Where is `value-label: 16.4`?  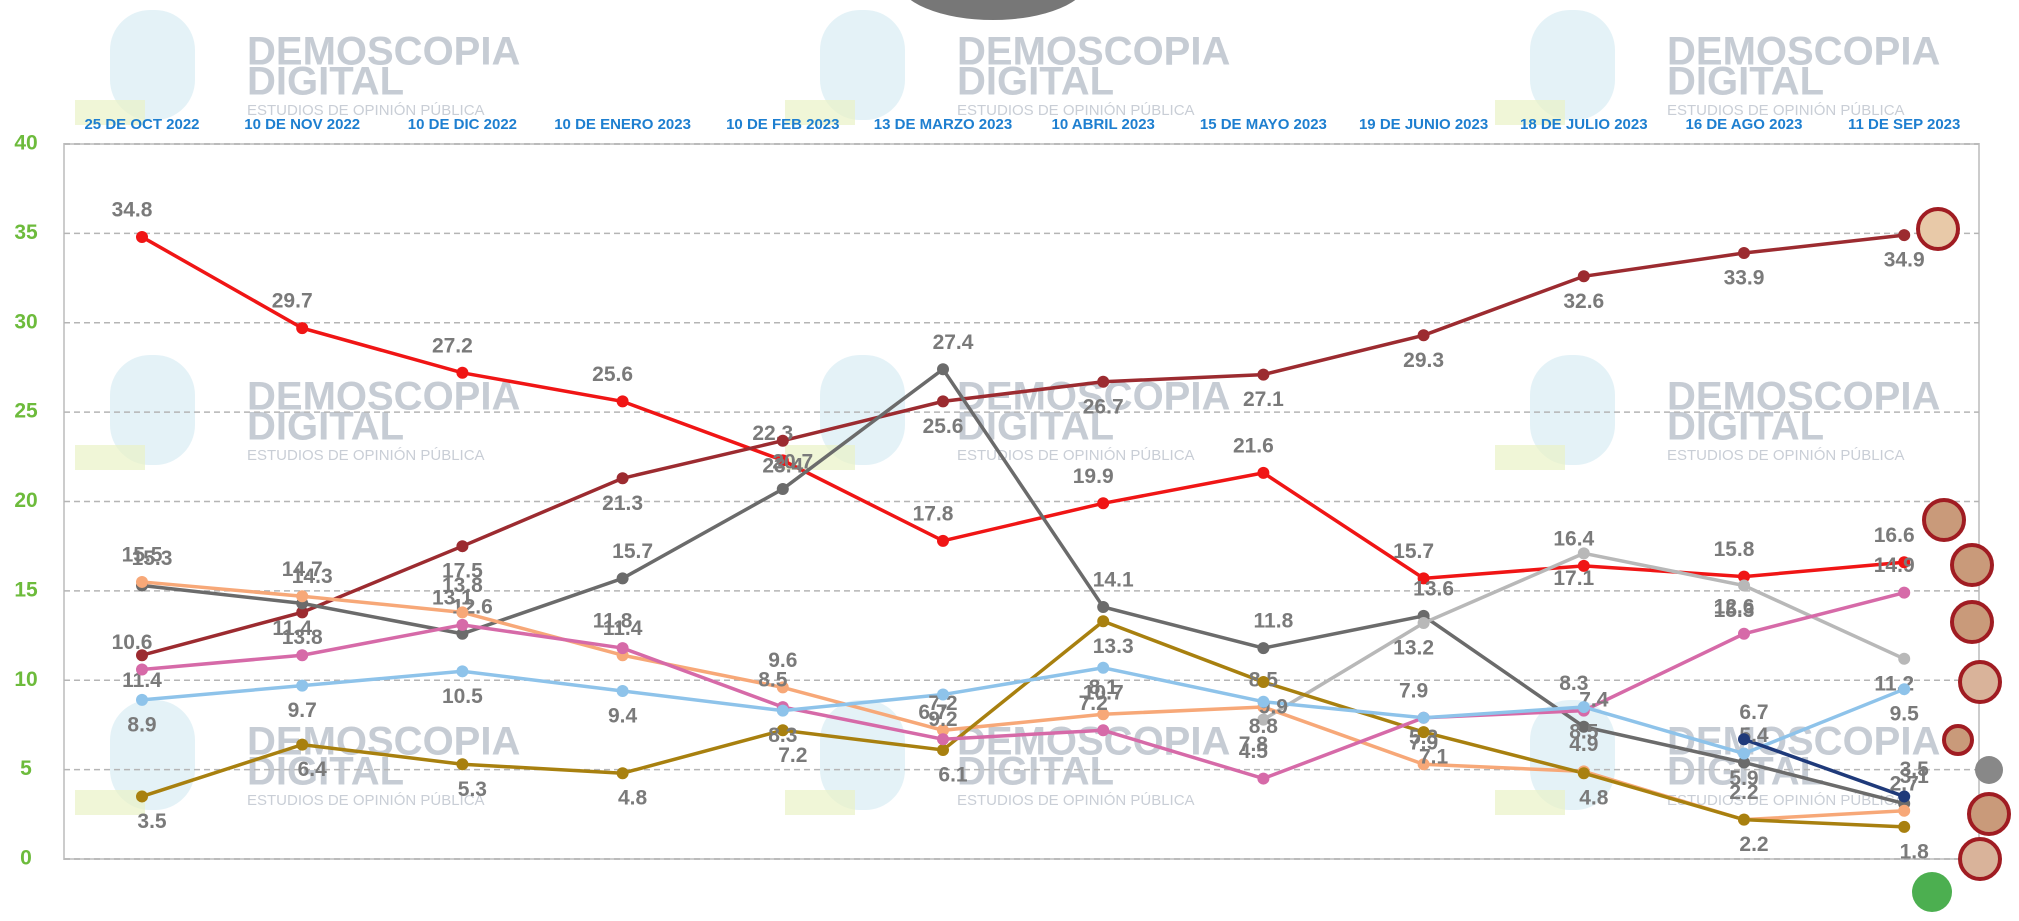 value-label: 16.4 is located at coordinates (1573, 538).